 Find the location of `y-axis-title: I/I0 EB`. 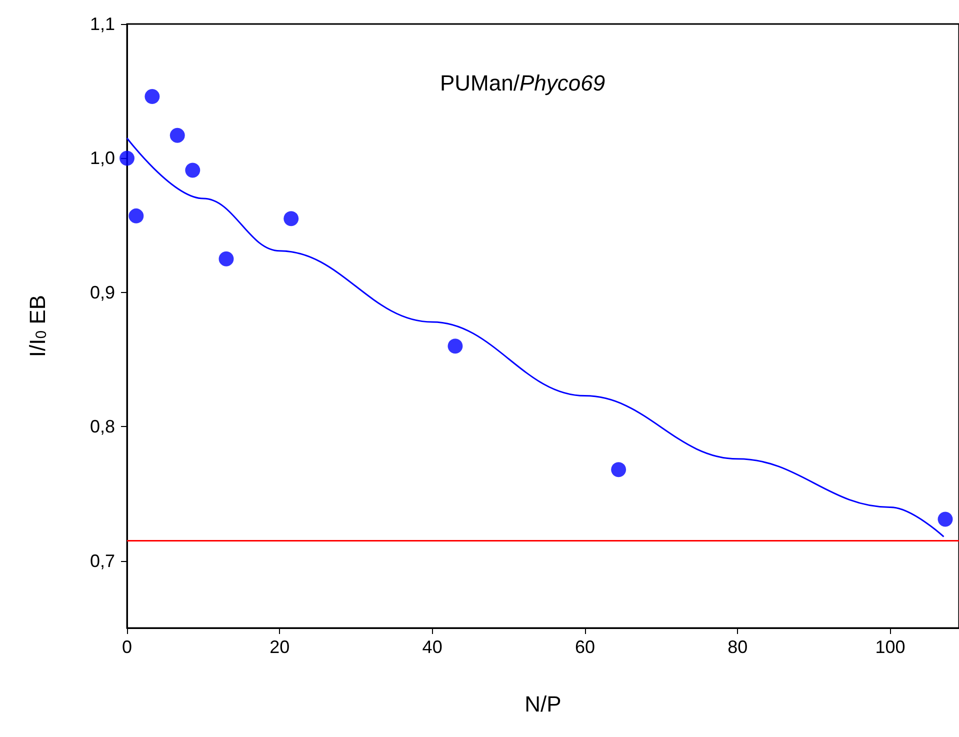

y-axis-title: I/I0 EB is located at coordinates (37, 326).